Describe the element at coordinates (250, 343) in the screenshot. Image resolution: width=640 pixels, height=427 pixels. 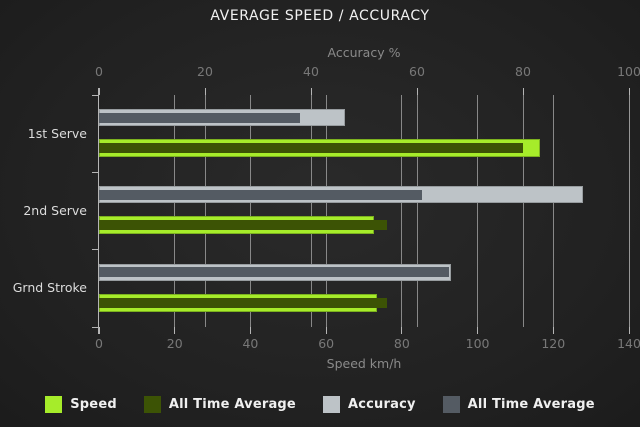
I see `bottom-axis-tick-label: 40` at that location.